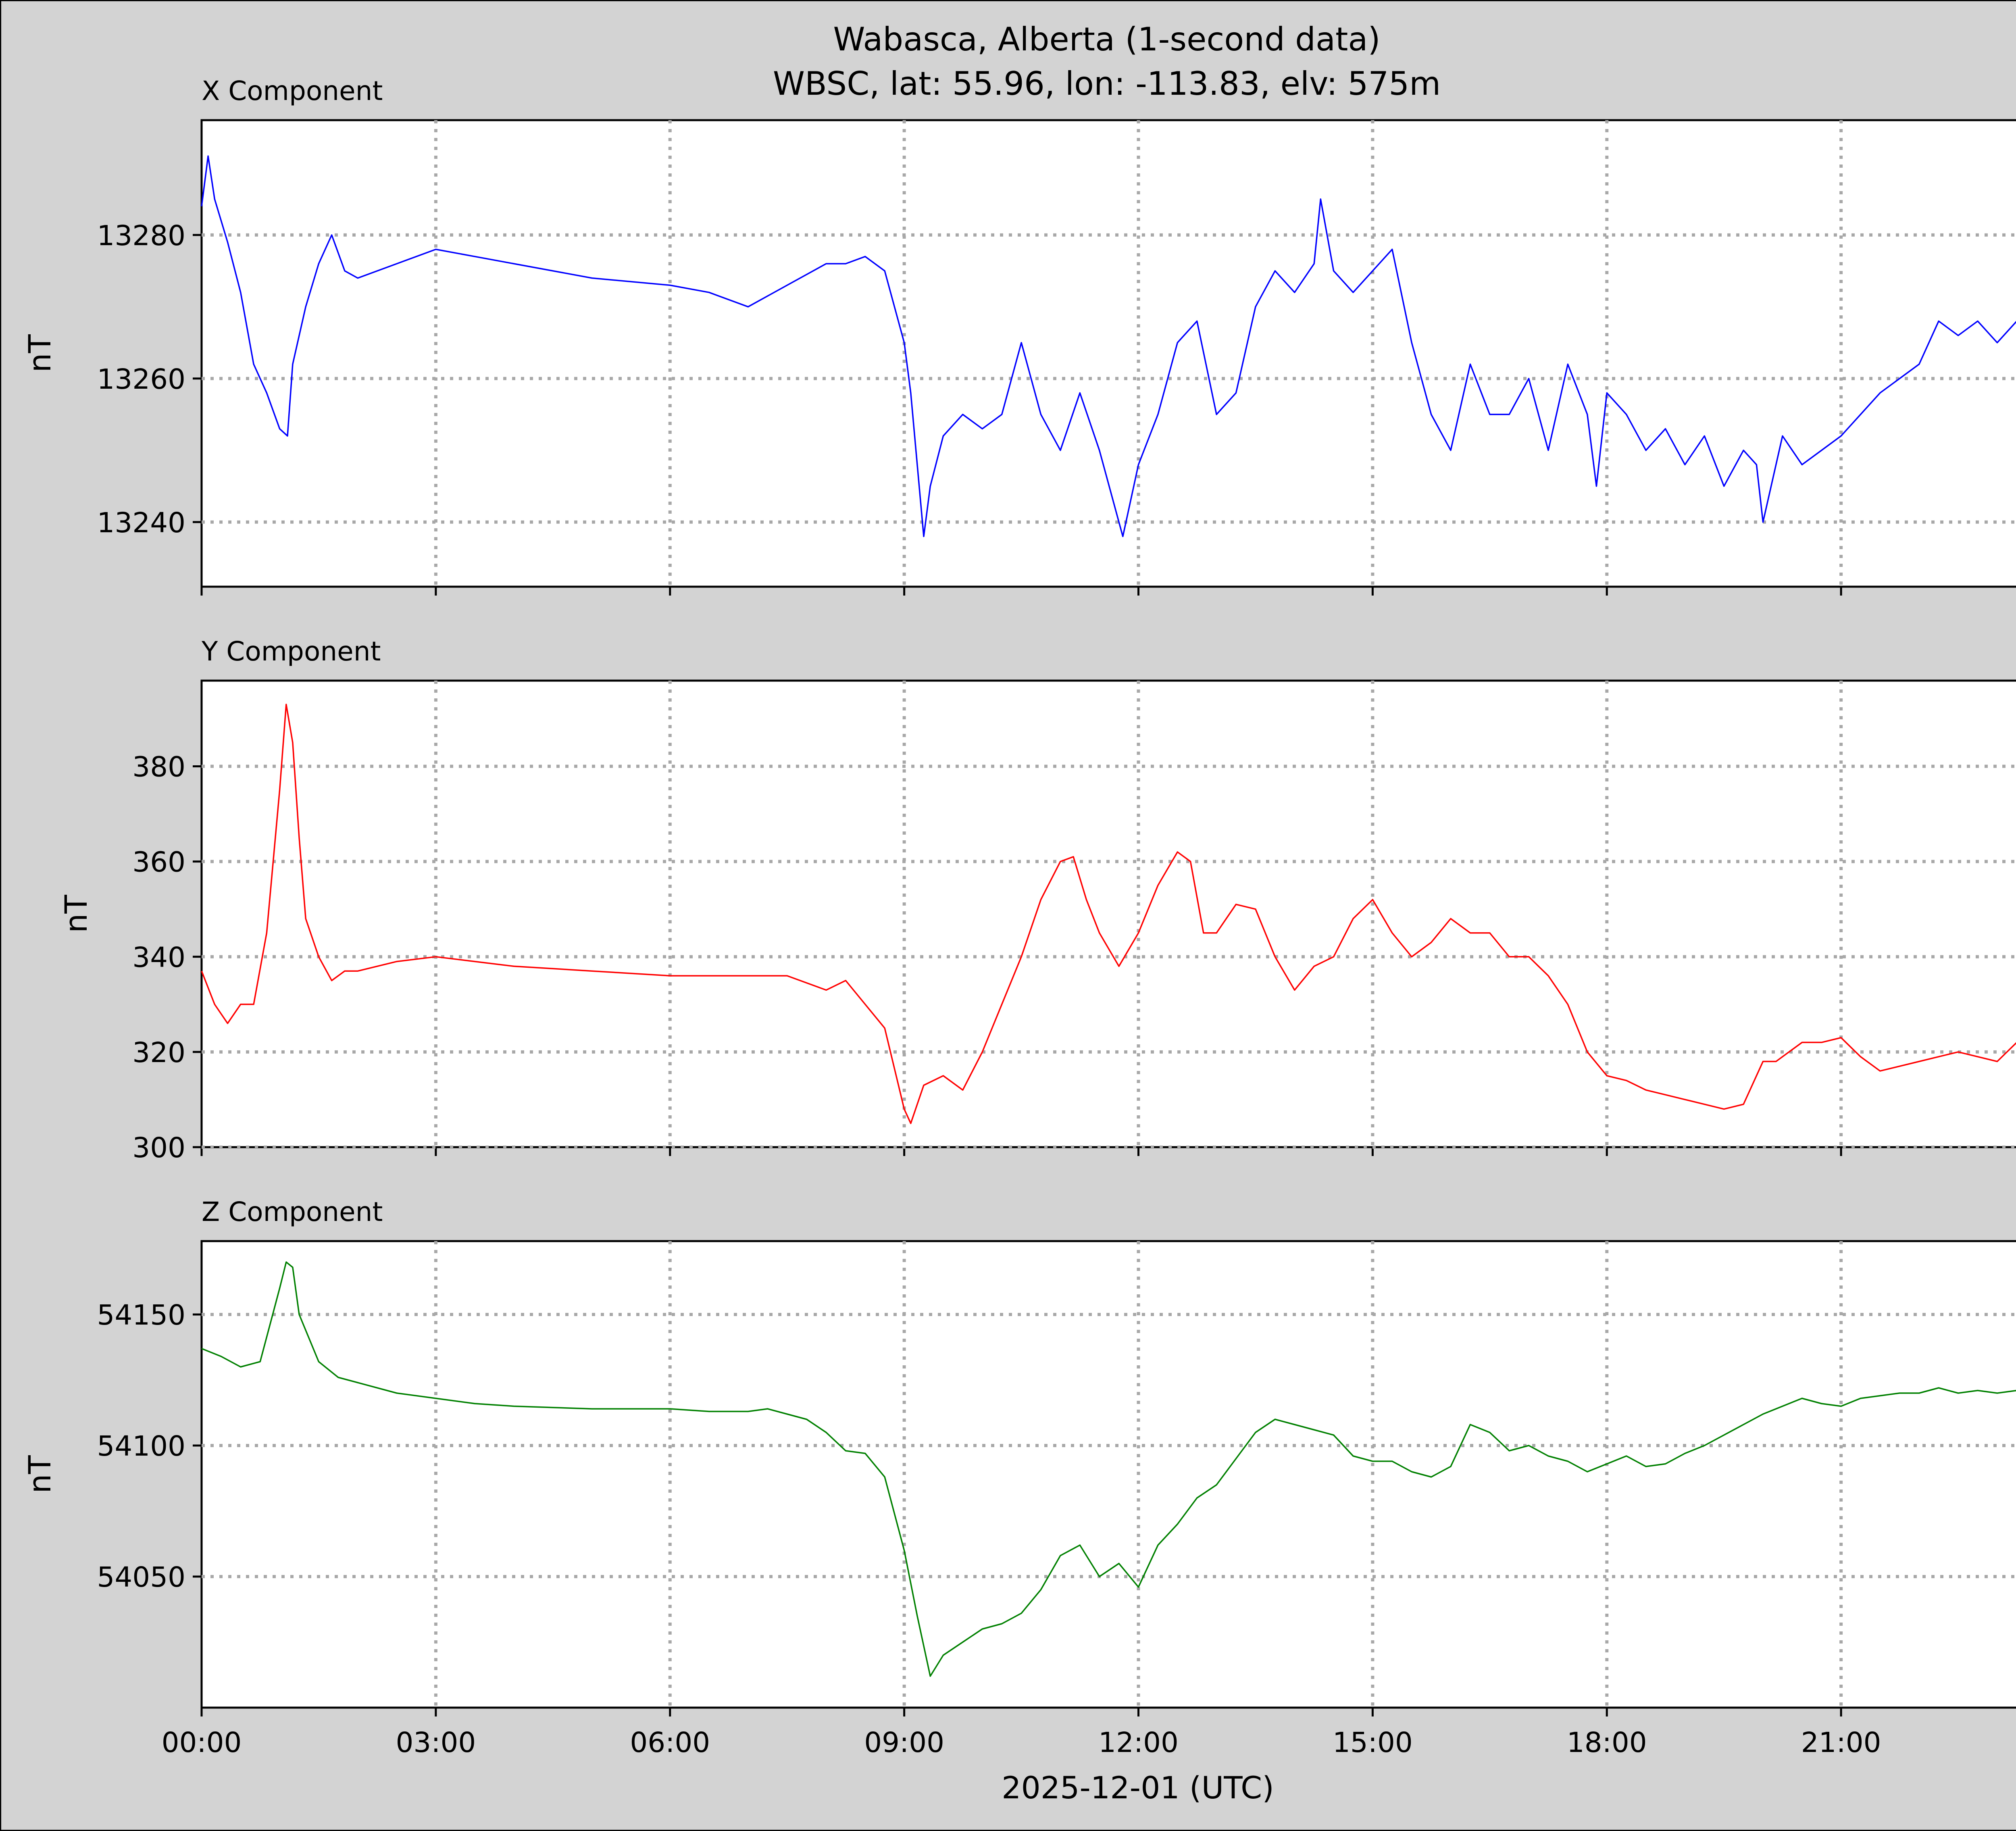  I want to click on figure-title-line1: Wabasca, Alberta (1-second data), so click(1106, 39).